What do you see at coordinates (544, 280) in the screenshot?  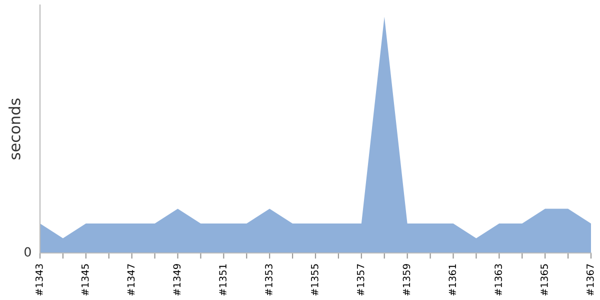 I see `x-tick-label: #1365` at bounding box center [544, 280].